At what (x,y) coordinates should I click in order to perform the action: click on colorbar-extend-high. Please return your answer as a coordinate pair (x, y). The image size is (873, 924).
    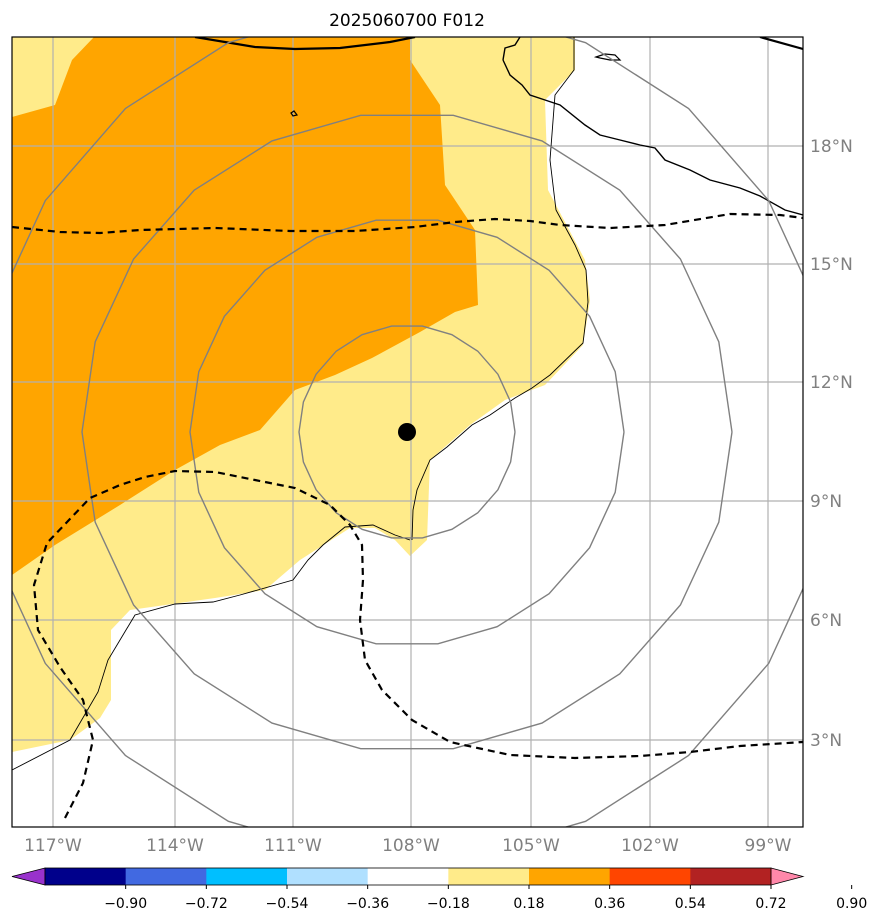
    Looking at the image, I should click on (787, 876).